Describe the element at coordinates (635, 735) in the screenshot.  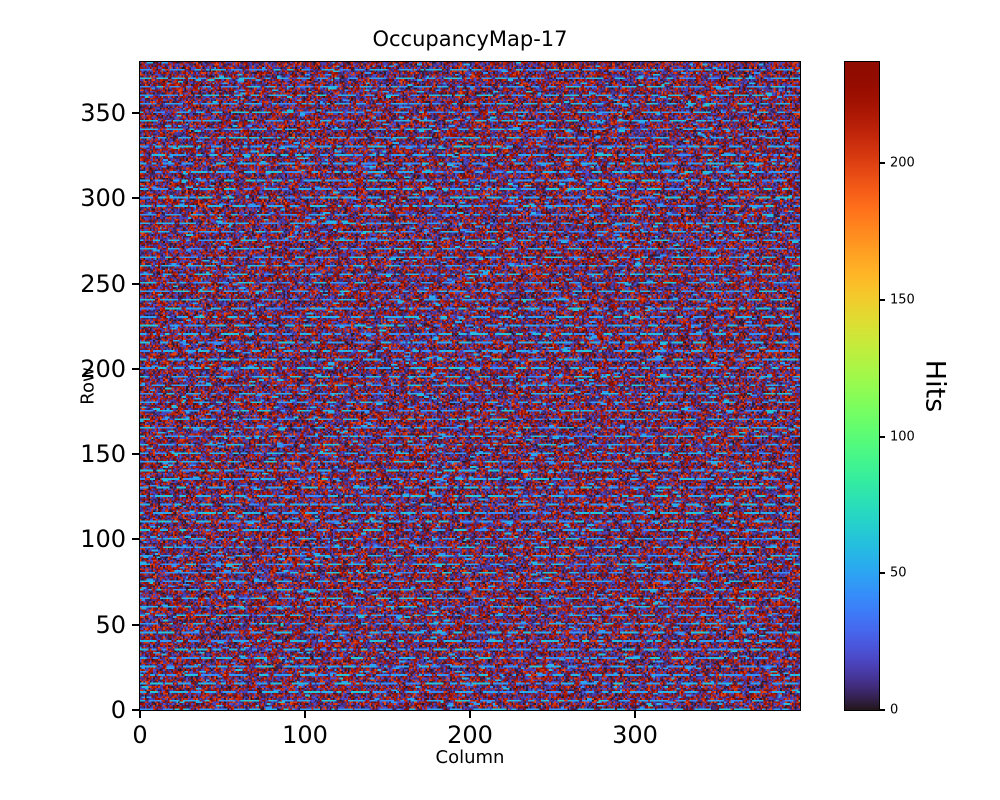
I see `x-tick-label: 300` at that location.